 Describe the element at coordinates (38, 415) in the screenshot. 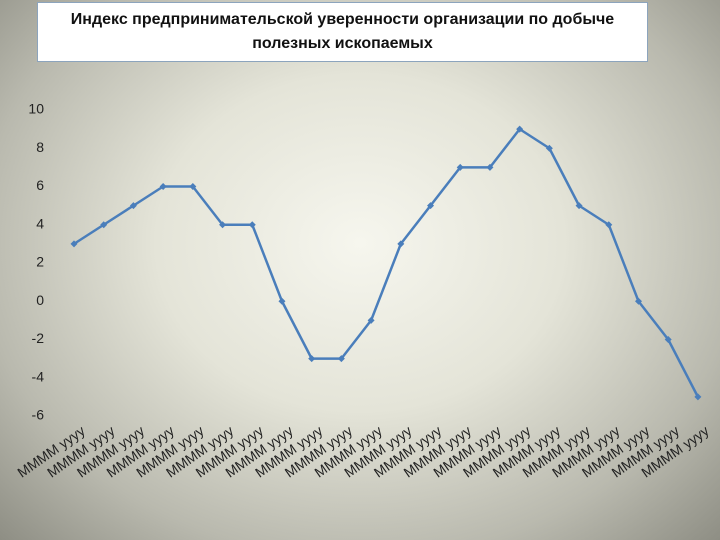

I see `y-tick-label: -6` at that location.